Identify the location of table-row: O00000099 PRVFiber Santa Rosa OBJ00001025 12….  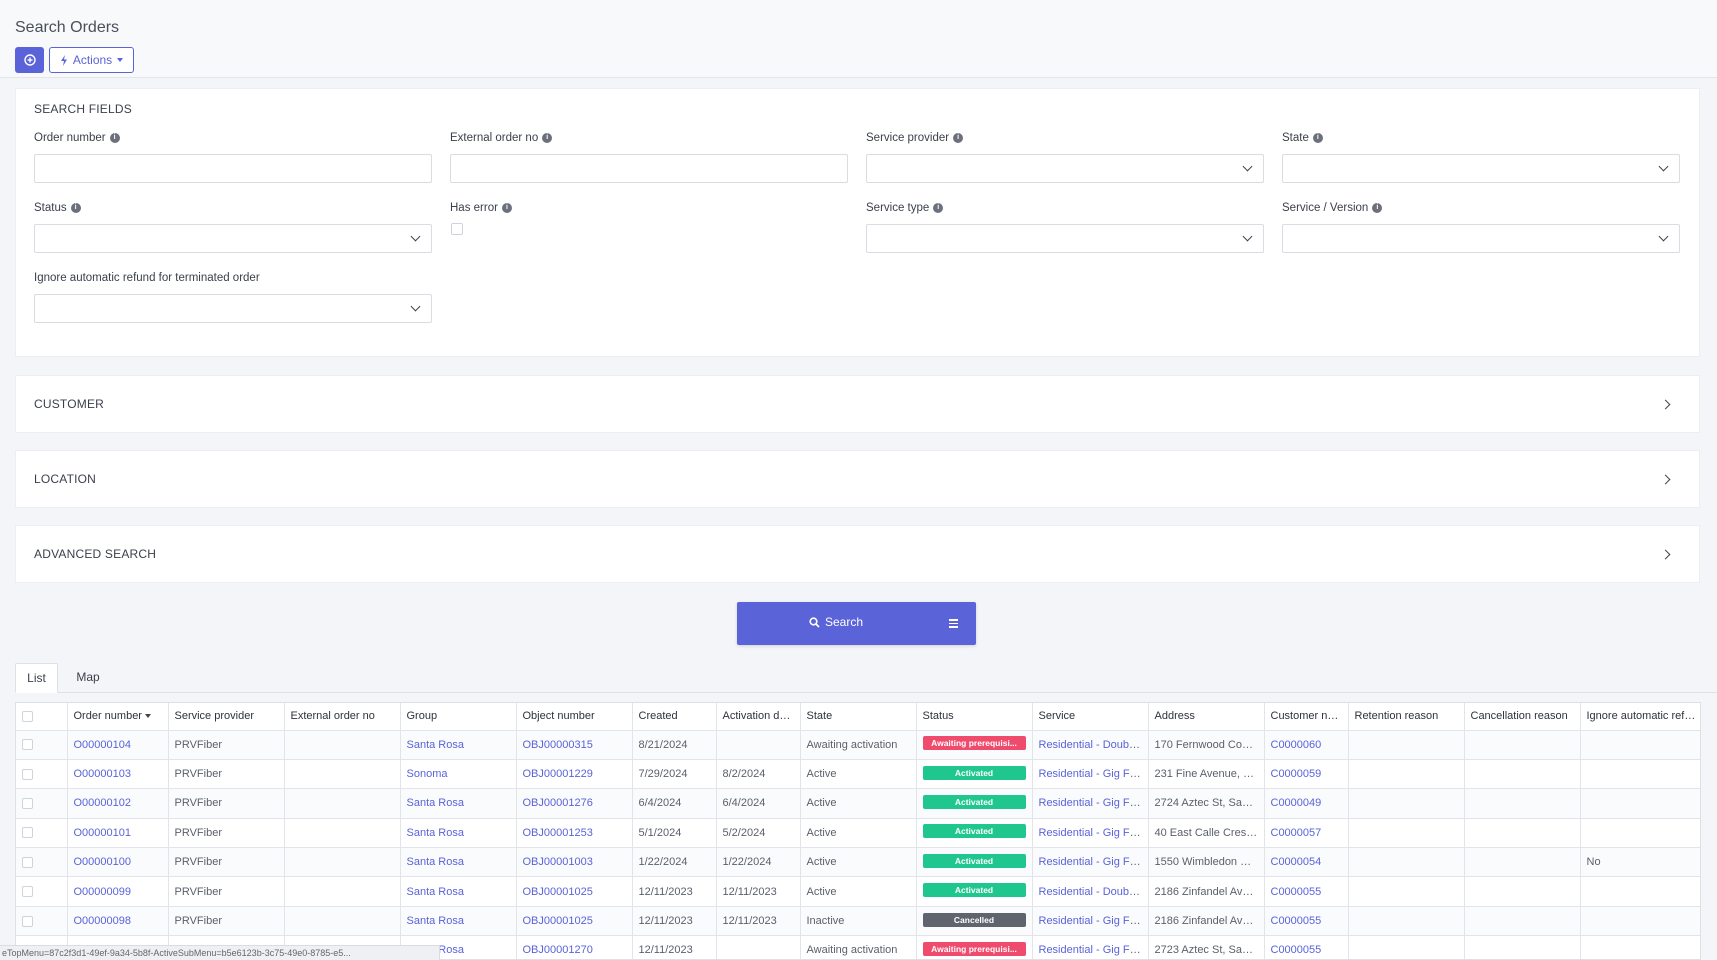
(858, 891).